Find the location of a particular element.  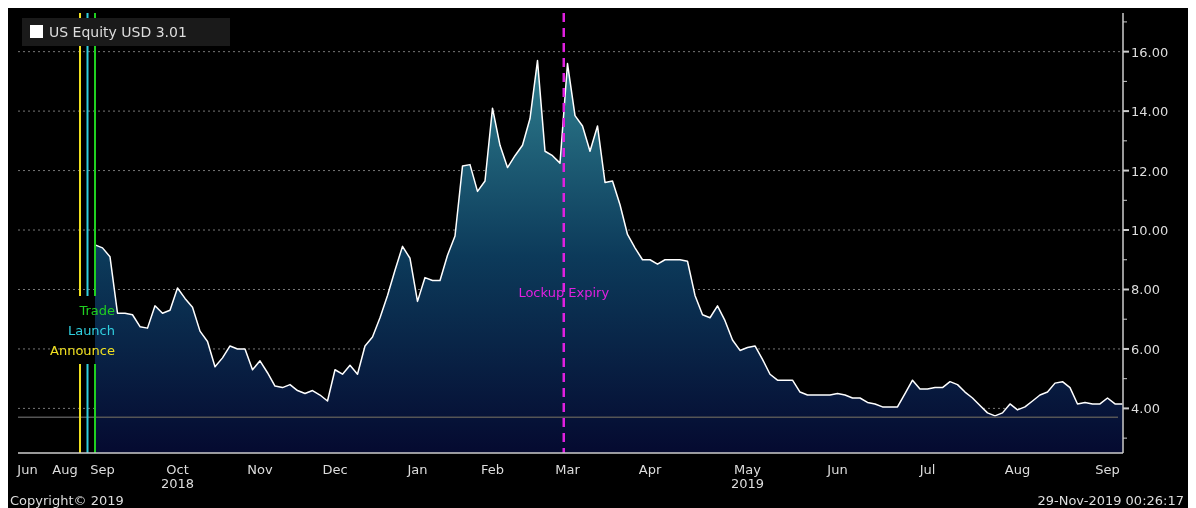

text: 2019 is located at coordinates (747, 483).